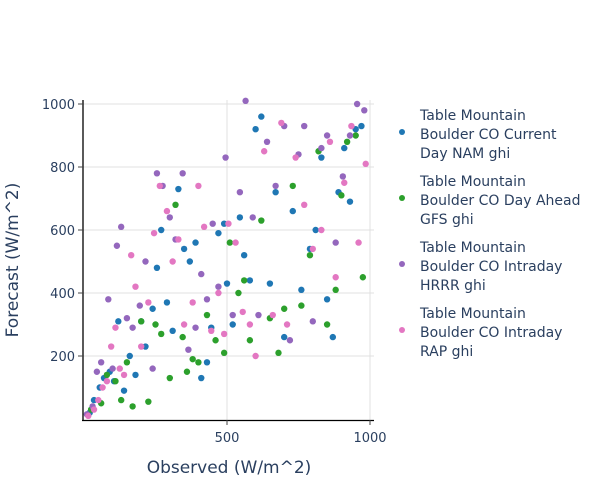  What do you see at coordinates (13, 260) in the screenshot?
I see `y-axis-title: Forecast (W/m^2)` at bounding box center [13, 260].